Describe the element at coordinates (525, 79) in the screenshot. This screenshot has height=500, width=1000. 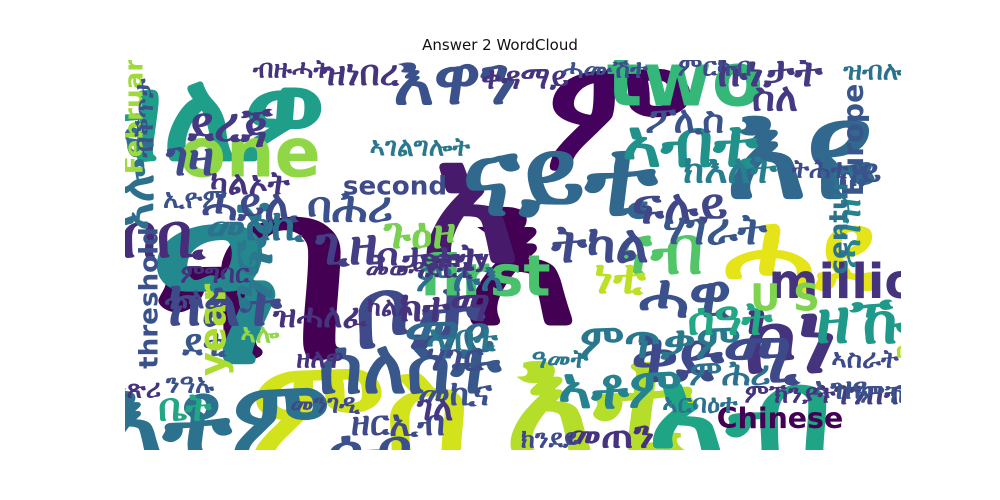
I see `wordcloud-word: ቀዳማይ` at that location.